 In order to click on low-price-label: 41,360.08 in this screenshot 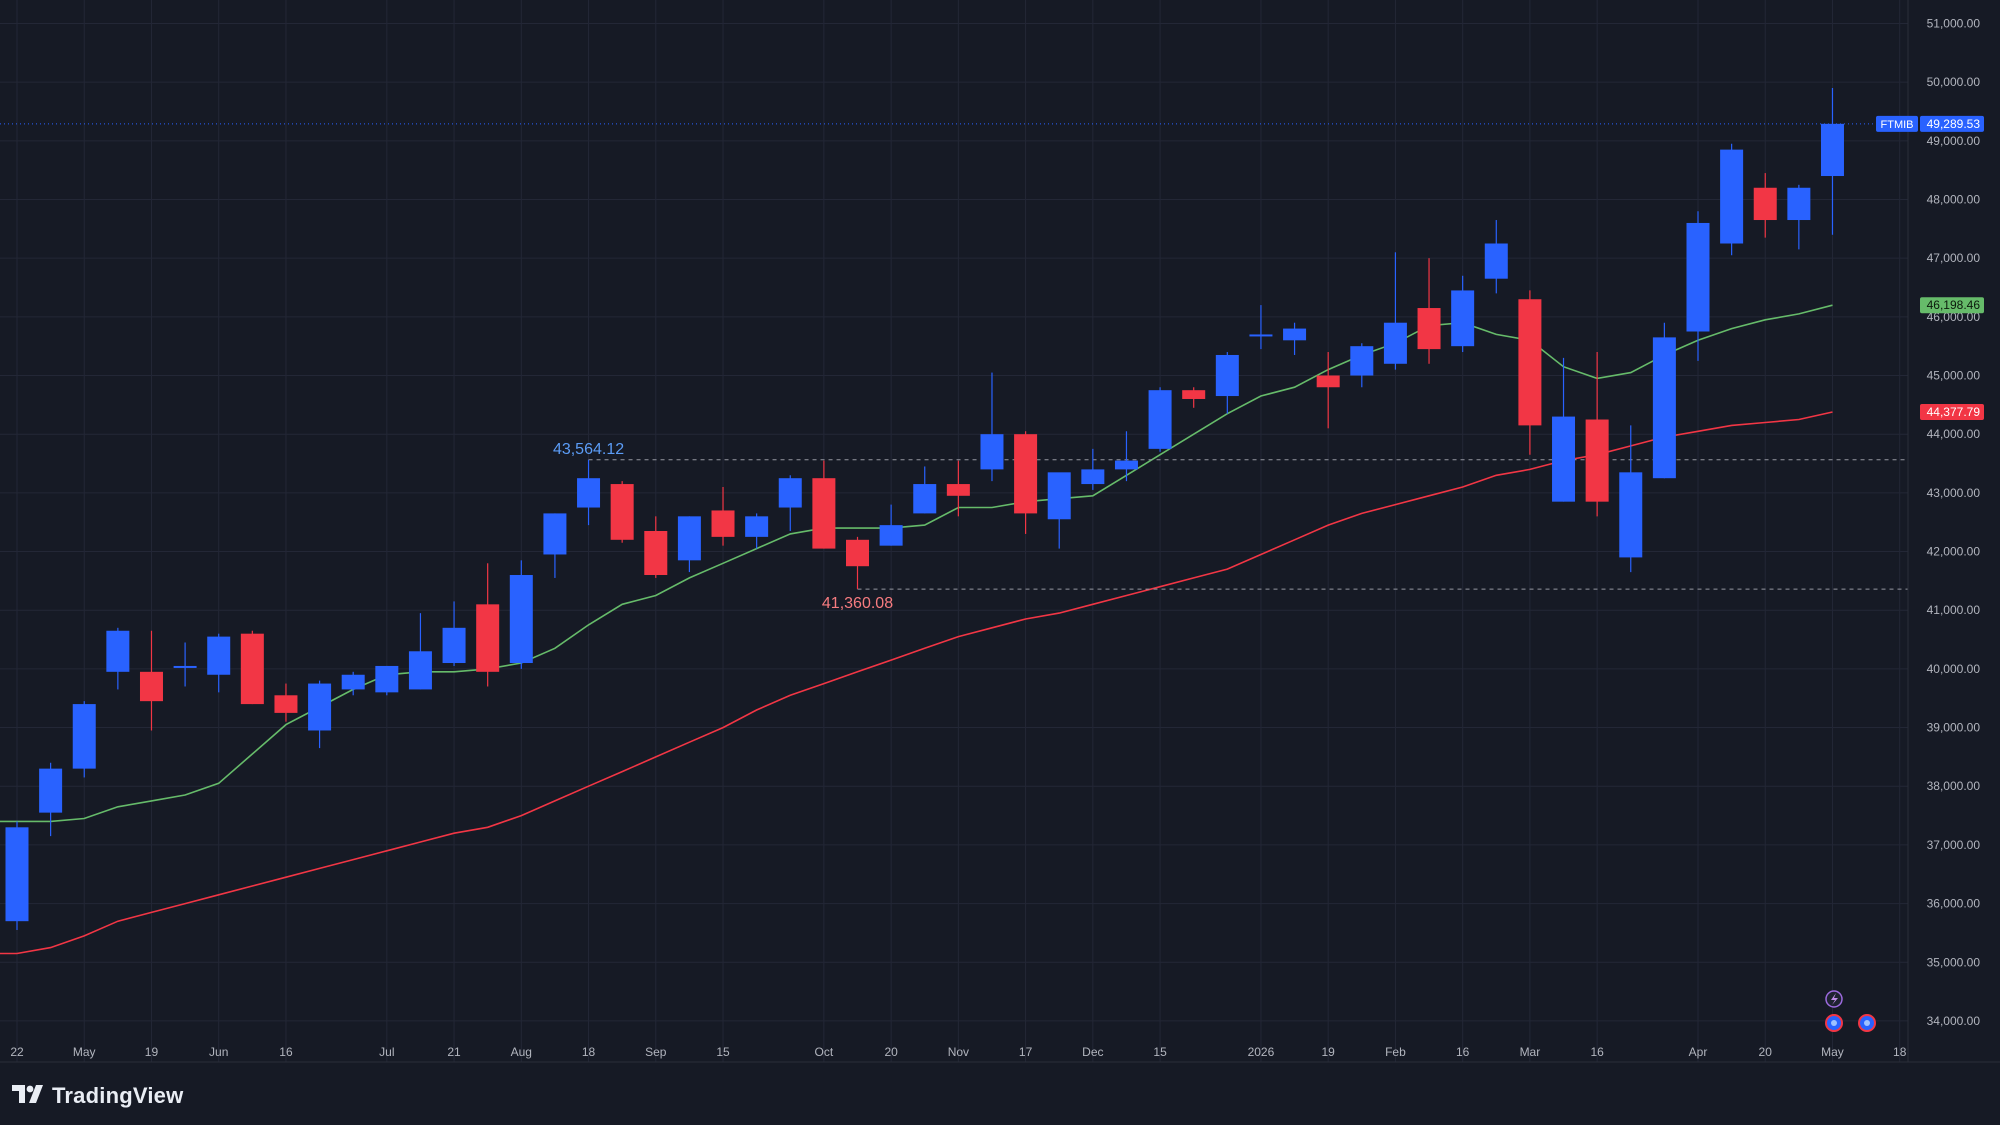, I will do `click(857, 603)`.